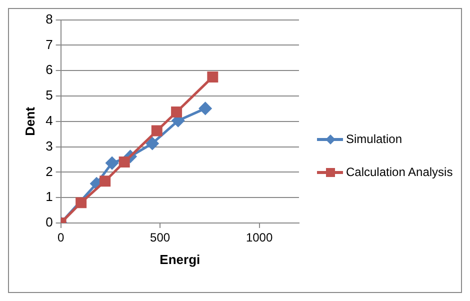 The image size is (470, 301). I want to click on y-tick-label: 7, so click(49, 44).